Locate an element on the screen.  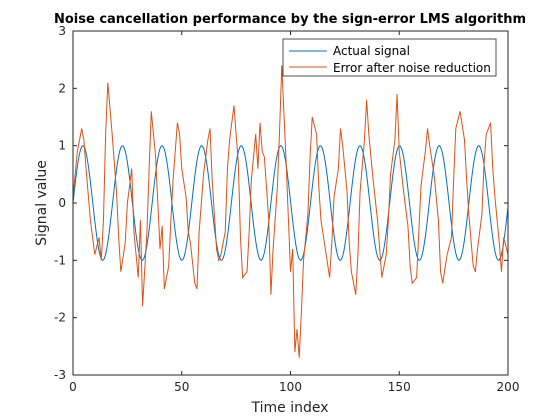
y-tick-label: 3 is located at coordinates (62, 31).